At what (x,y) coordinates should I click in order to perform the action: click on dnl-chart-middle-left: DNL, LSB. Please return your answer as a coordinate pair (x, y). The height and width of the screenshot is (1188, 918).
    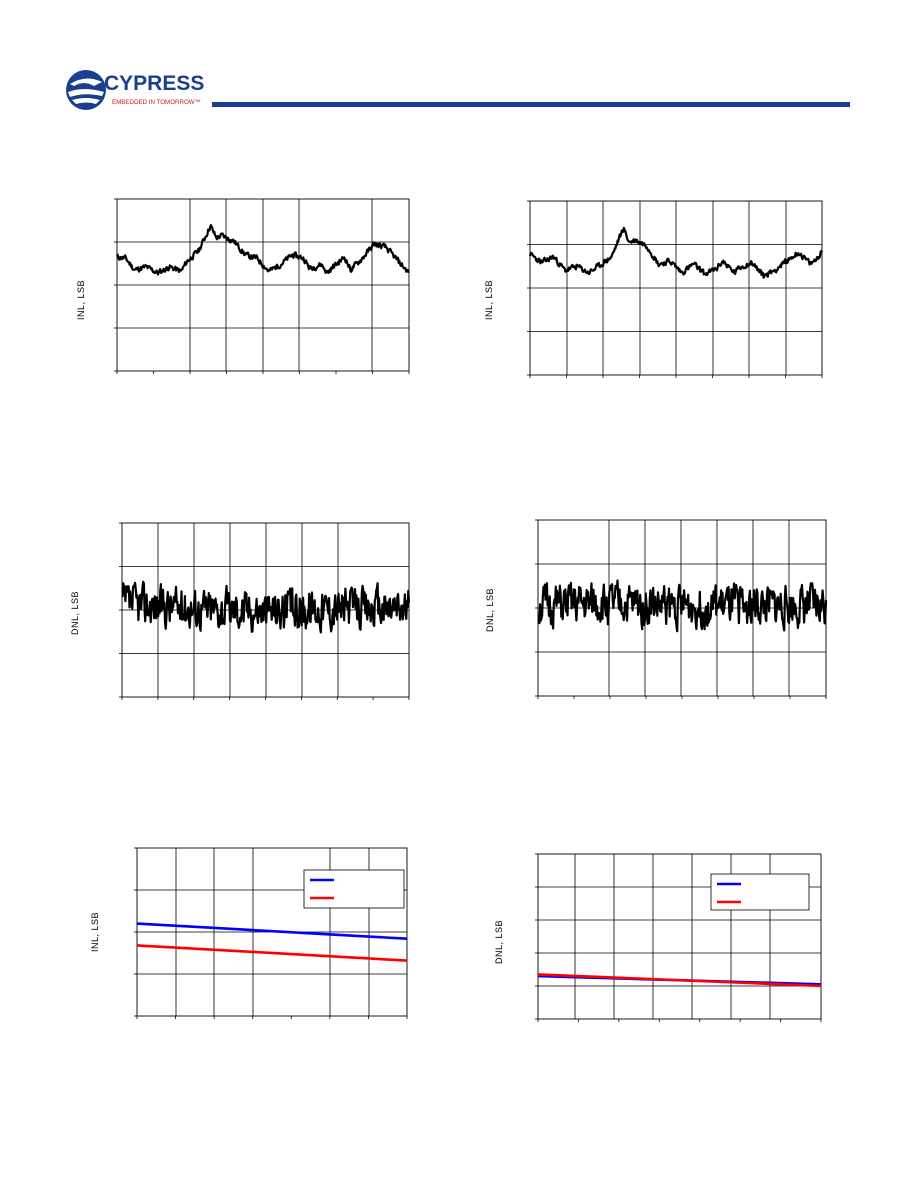
    Looking at the image, I should click on (240, 611).